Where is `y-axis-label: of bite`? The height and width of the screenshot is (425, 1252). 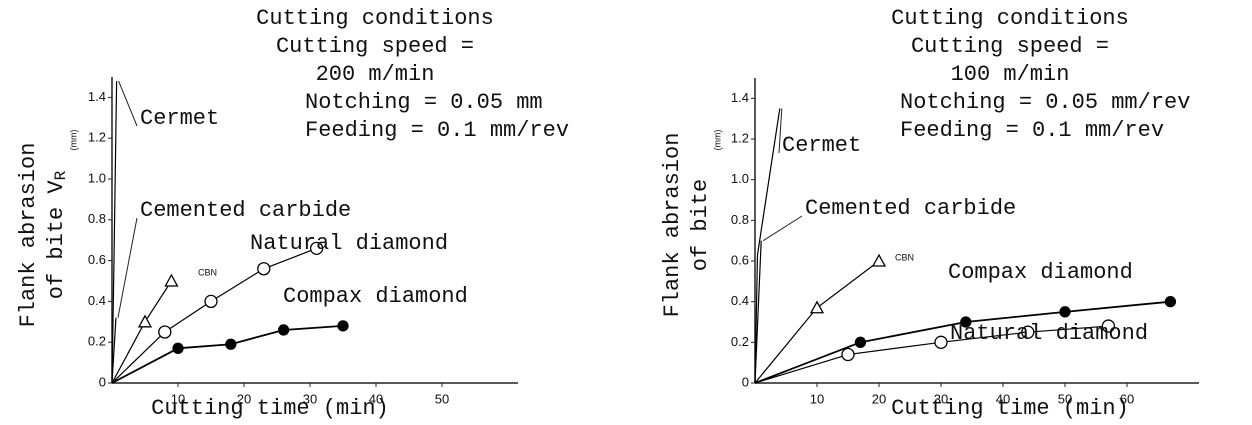
y-axis-label: of bite is located at coordinates (700, 225).